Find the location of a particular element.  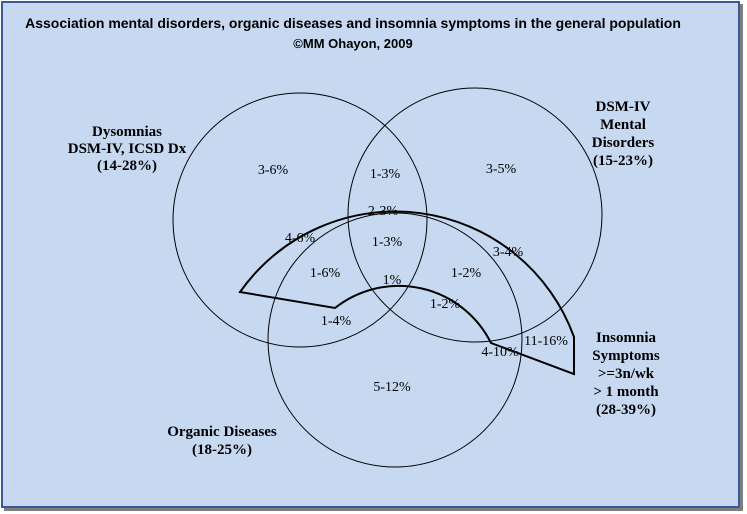

label-mental-line3: Disorders is located at coordinates (623, 143).